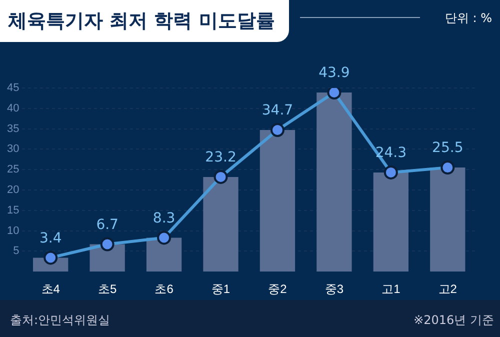  Describe the element at coordinates (107, 224) in the screenshot. I see `data-label: 6.7` at that location.